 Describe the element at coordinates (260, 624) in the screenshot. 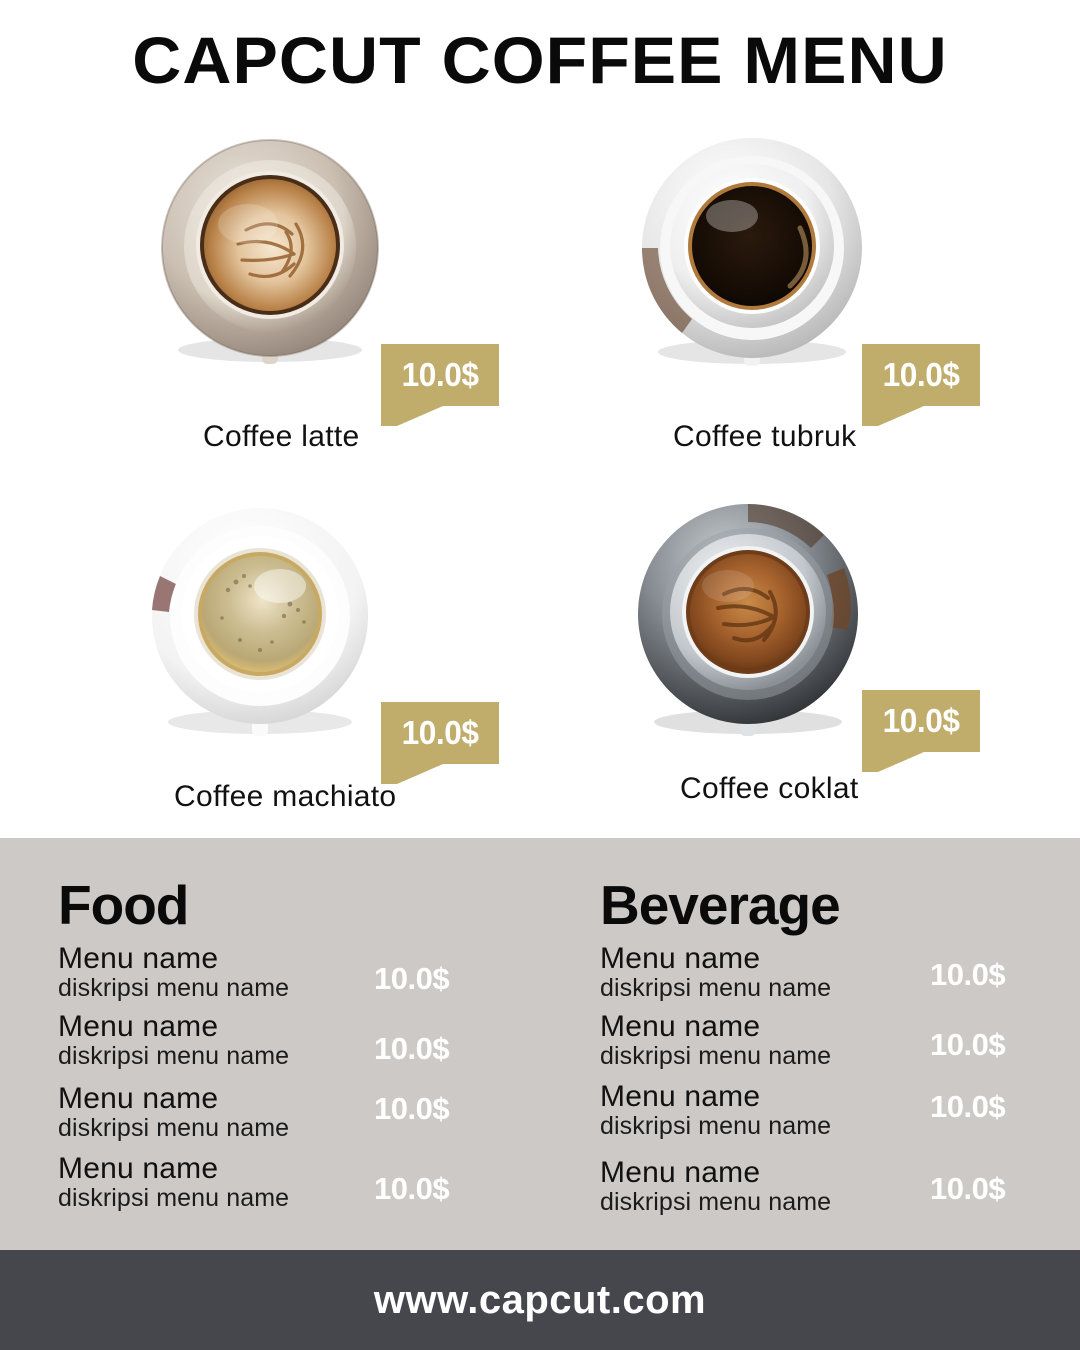

I see `coffee-cup-machiato-image` at that location.